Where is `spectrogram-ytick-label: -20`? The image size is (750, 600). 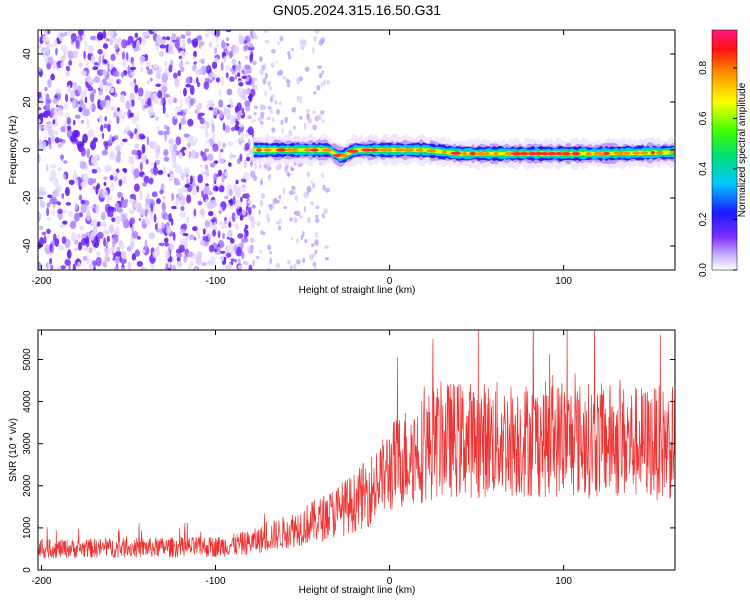
spectrogram-ytick-label: -20 is located at coordinates (27, 197).